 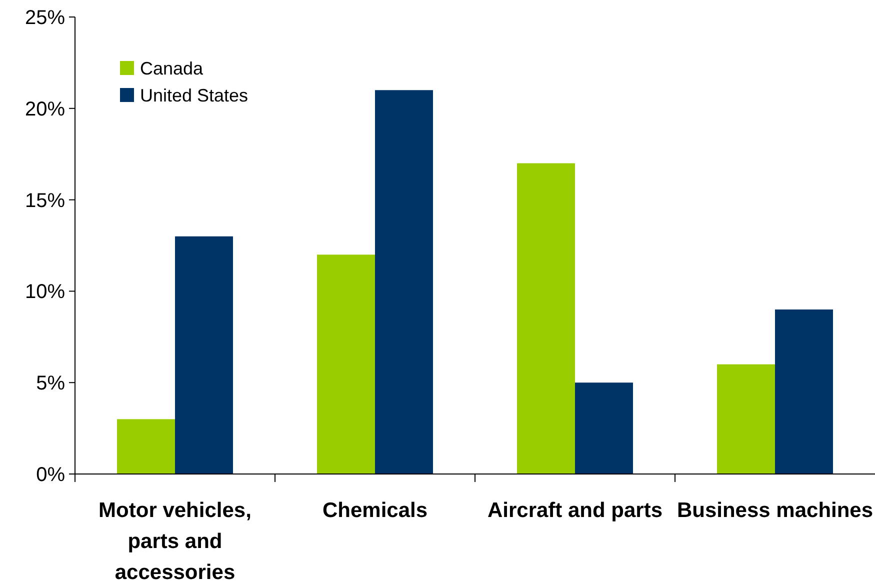 I want to click on y-tick-label: 20%, so click(x=45, y=109).